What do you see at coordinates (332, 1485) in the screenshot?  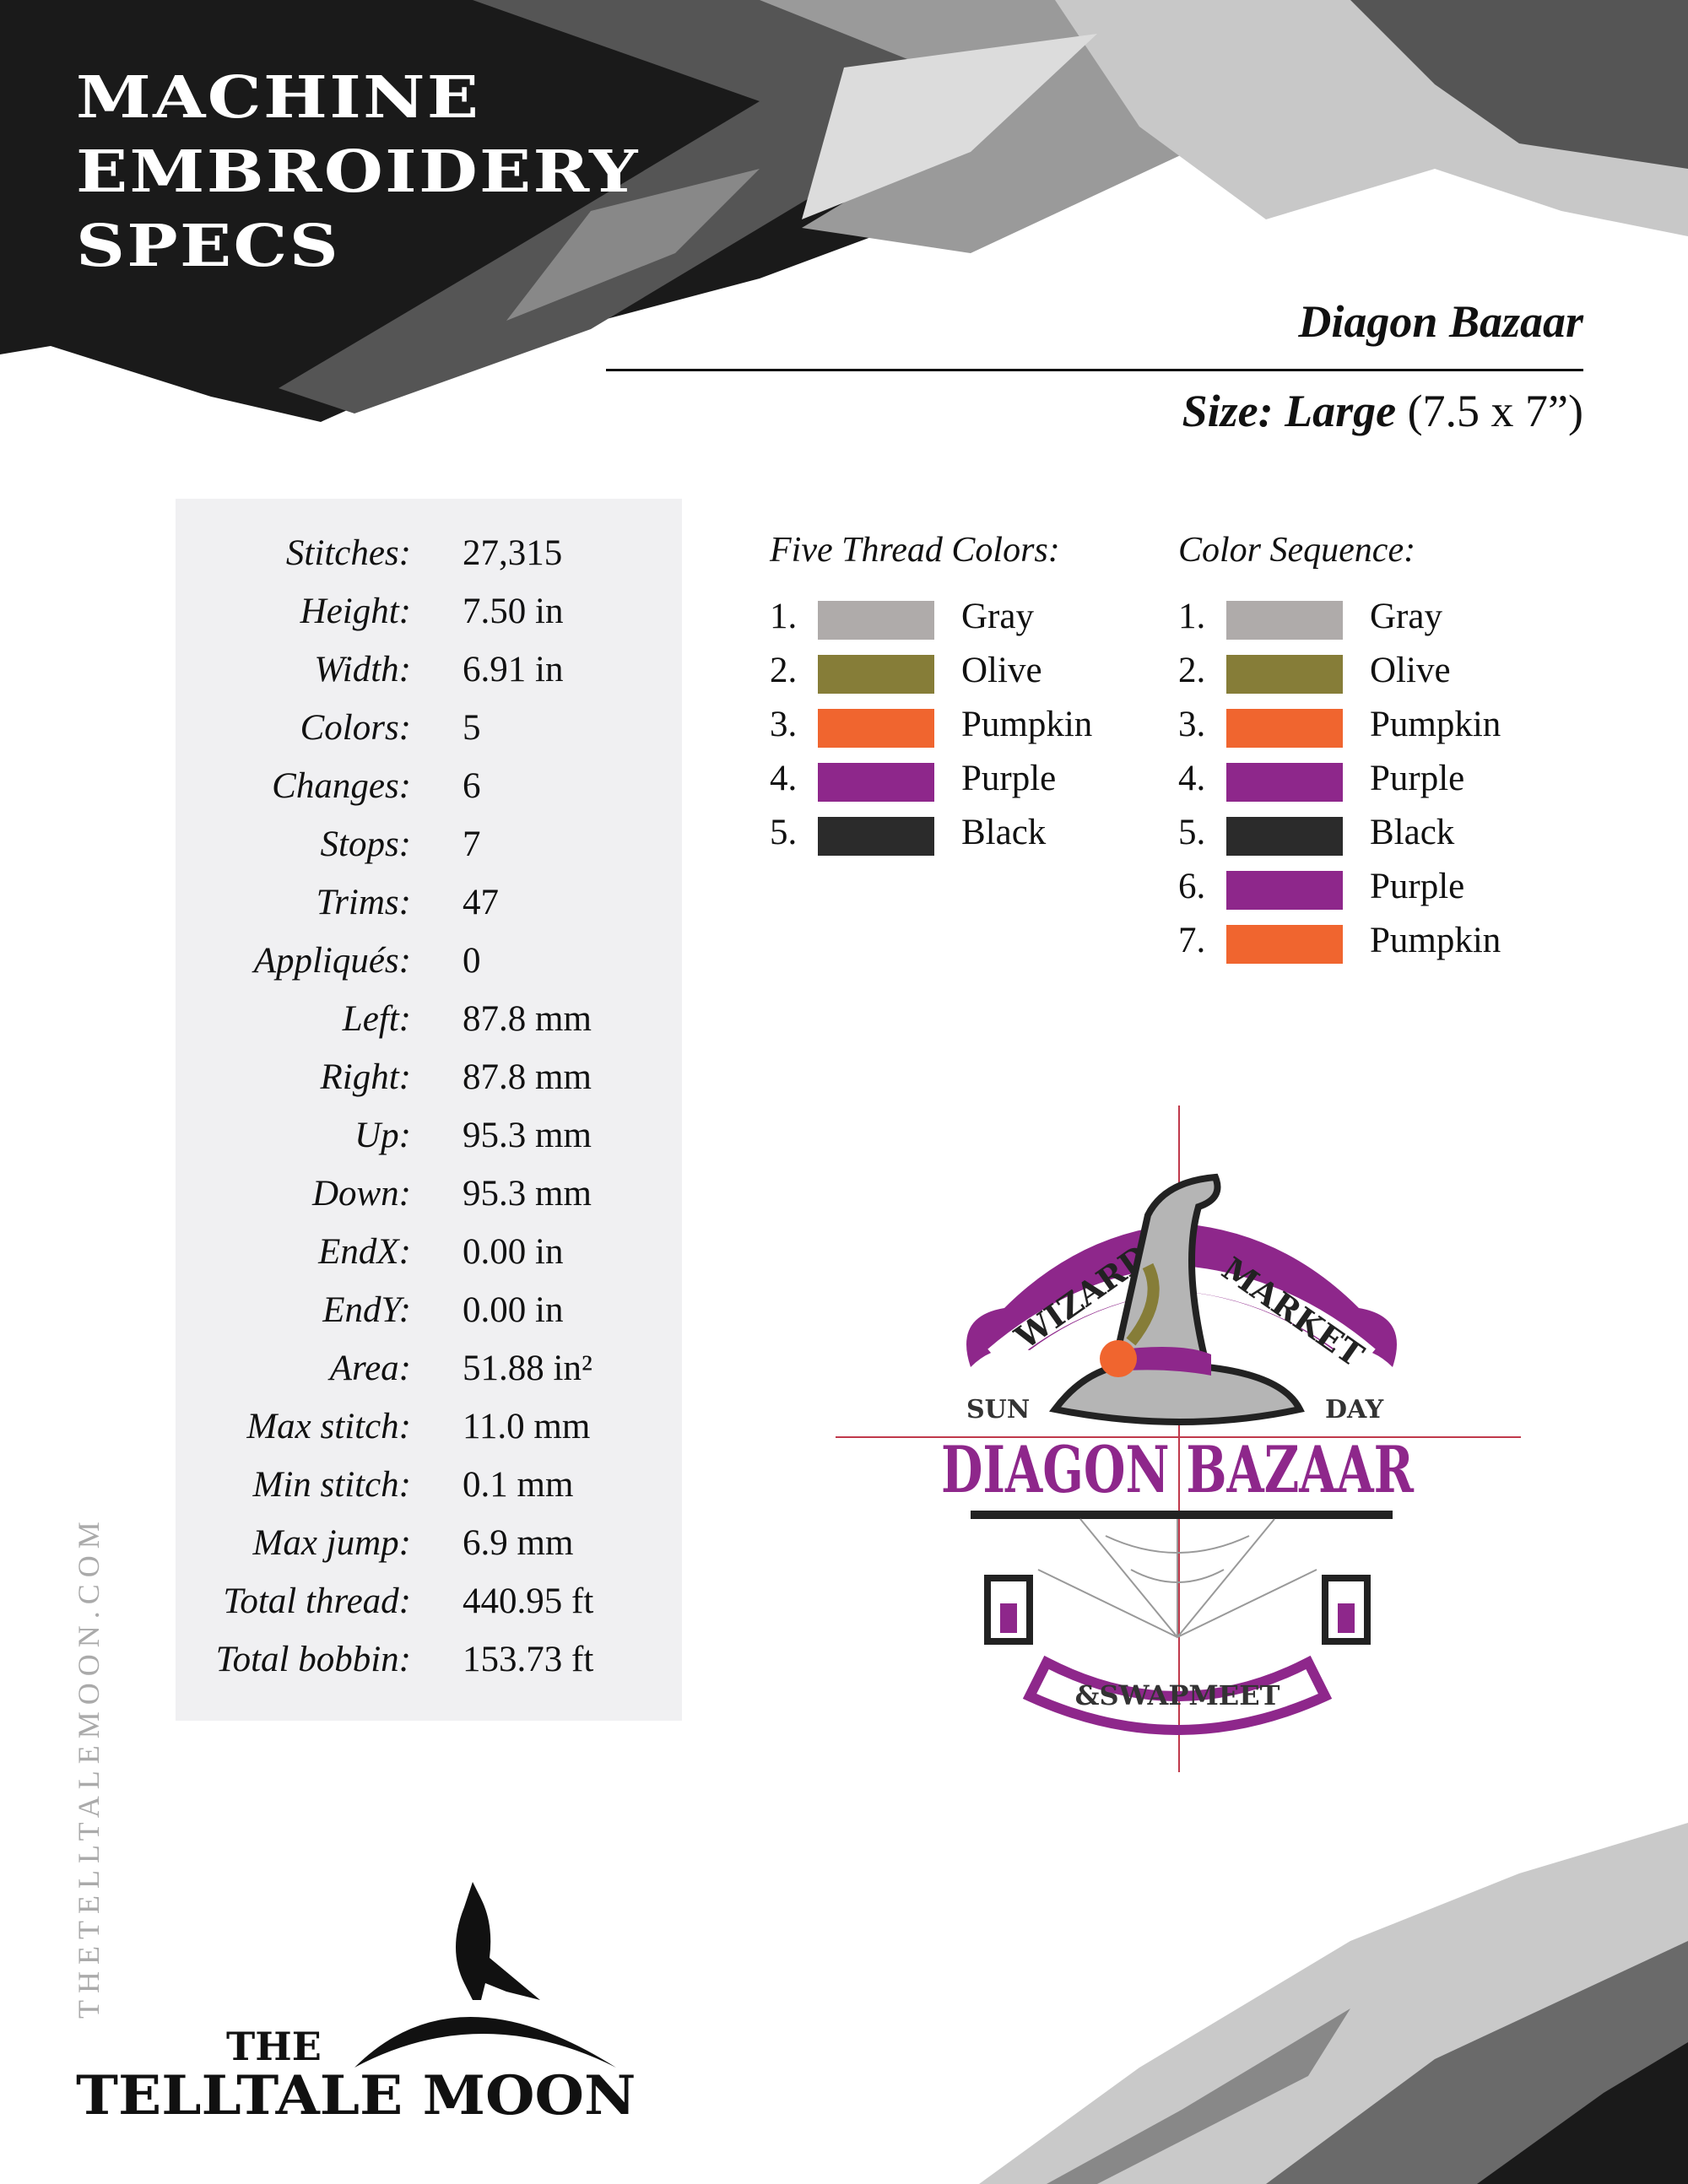 I see `stat-label: Min stitch:` at bounding box center [332, 1485].